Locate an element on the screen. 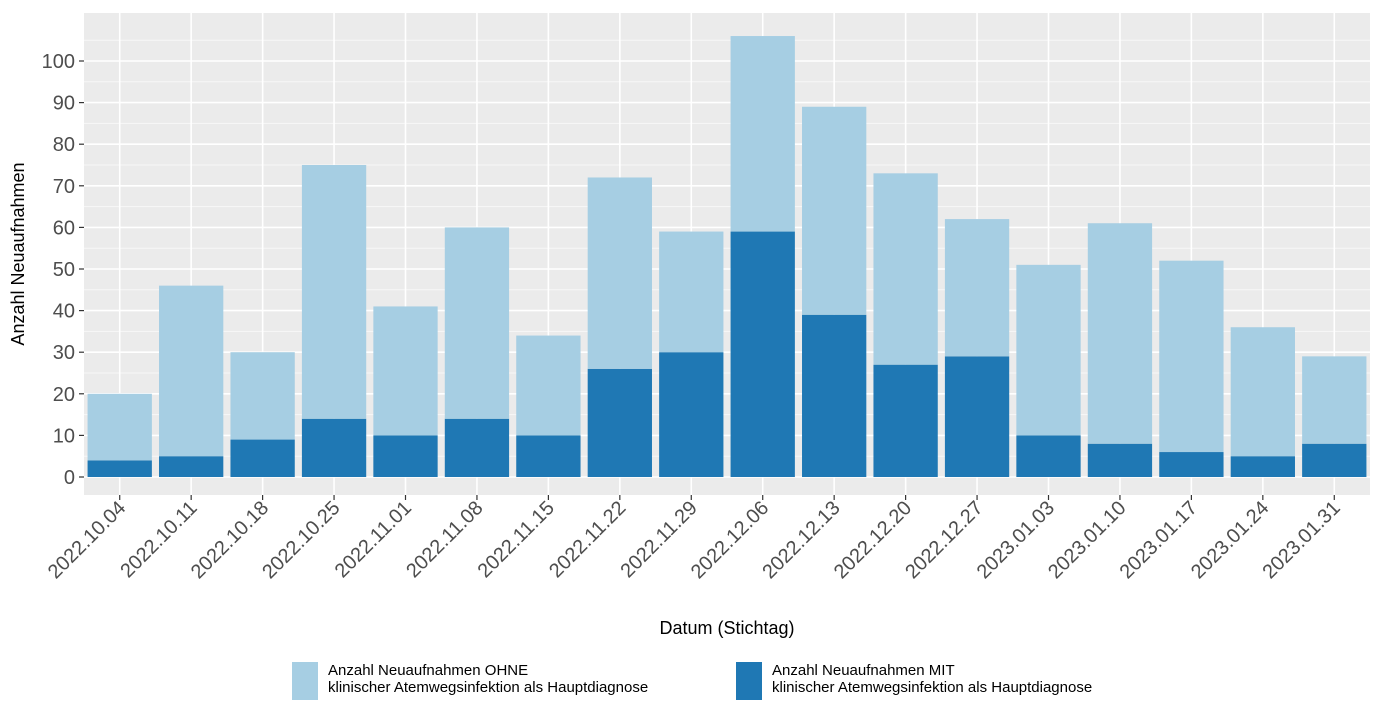 This screenshot has width=1376, height=702. x-tick-label: 2022.11.22 is located at coordinates (587, 539).